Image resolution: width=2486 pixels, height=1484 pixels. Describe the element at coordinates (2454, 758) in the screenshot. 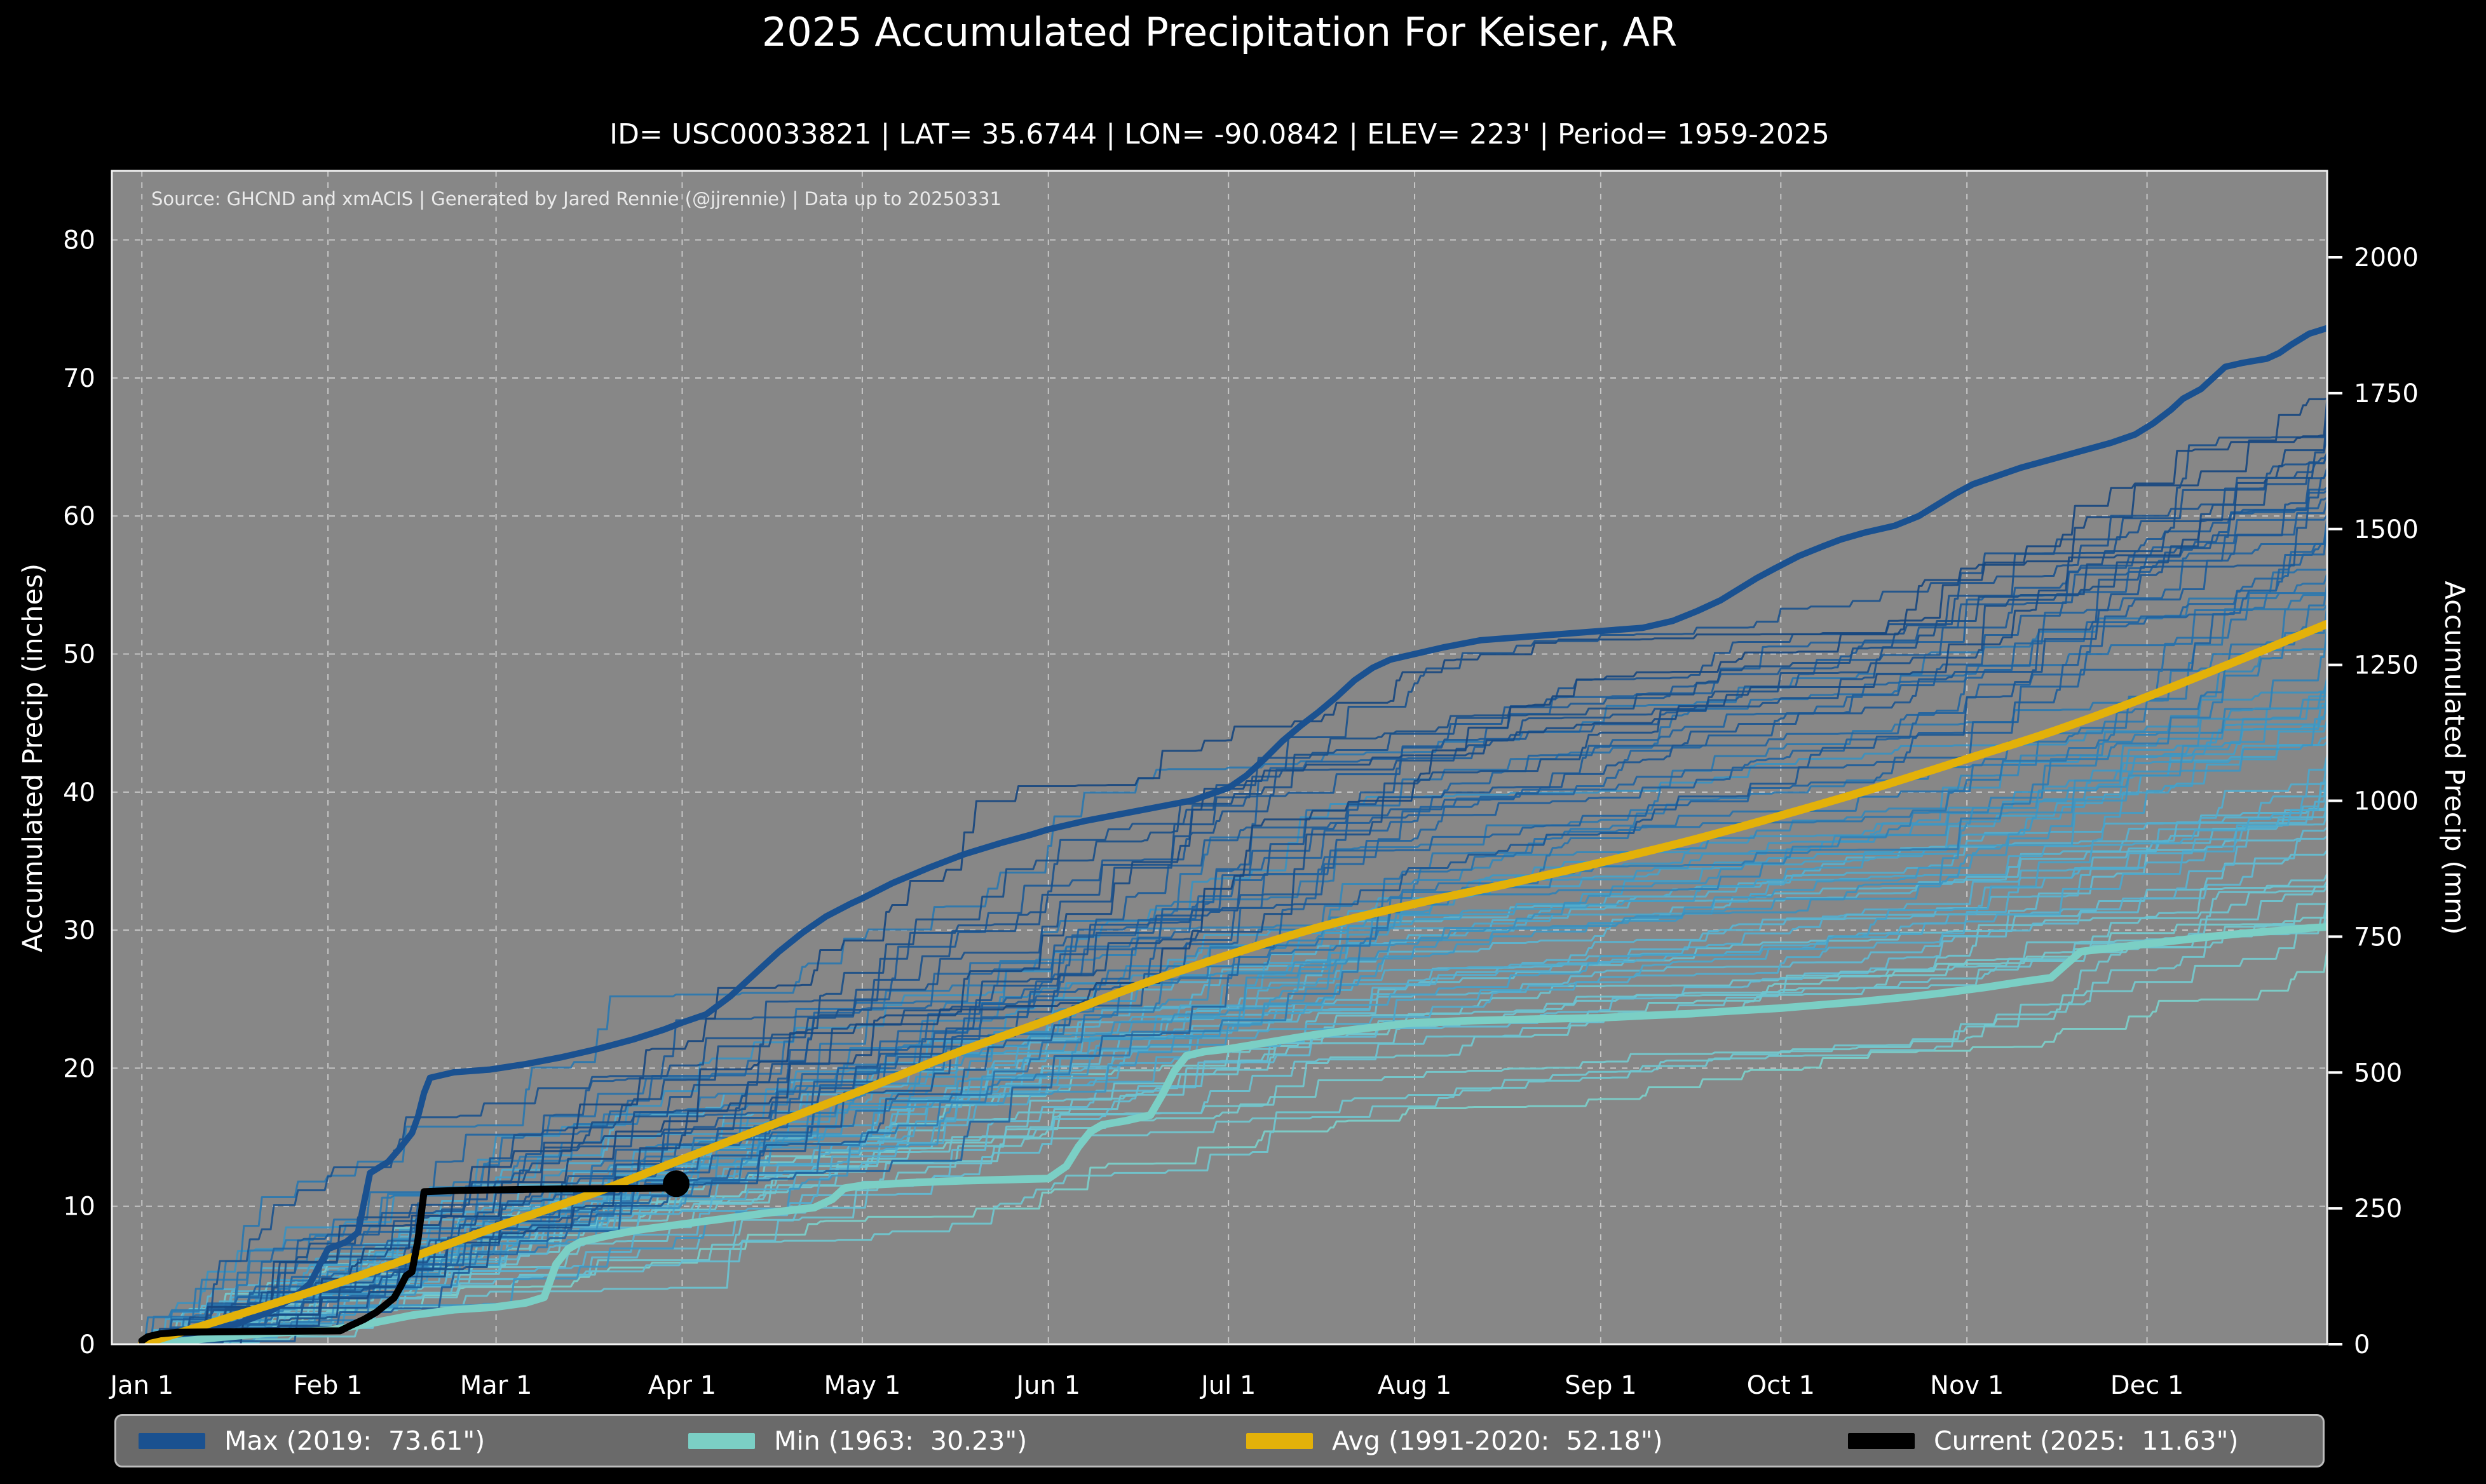

I see `right-axis-label: Accumulated Precip (mm)` at that location.